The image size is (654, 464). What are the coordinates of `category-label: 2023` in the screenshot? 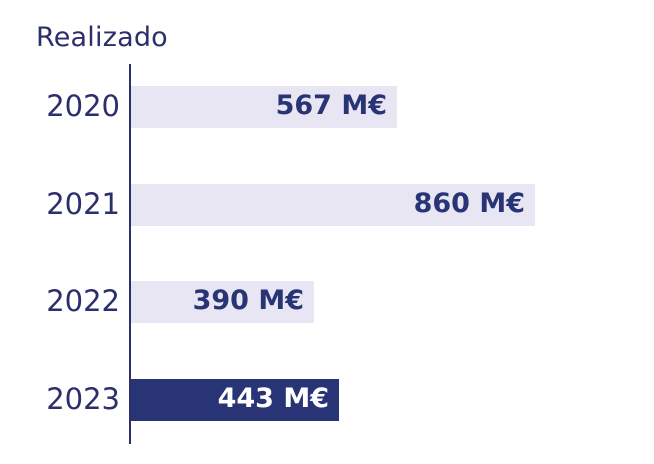 It's located at (83, 399).